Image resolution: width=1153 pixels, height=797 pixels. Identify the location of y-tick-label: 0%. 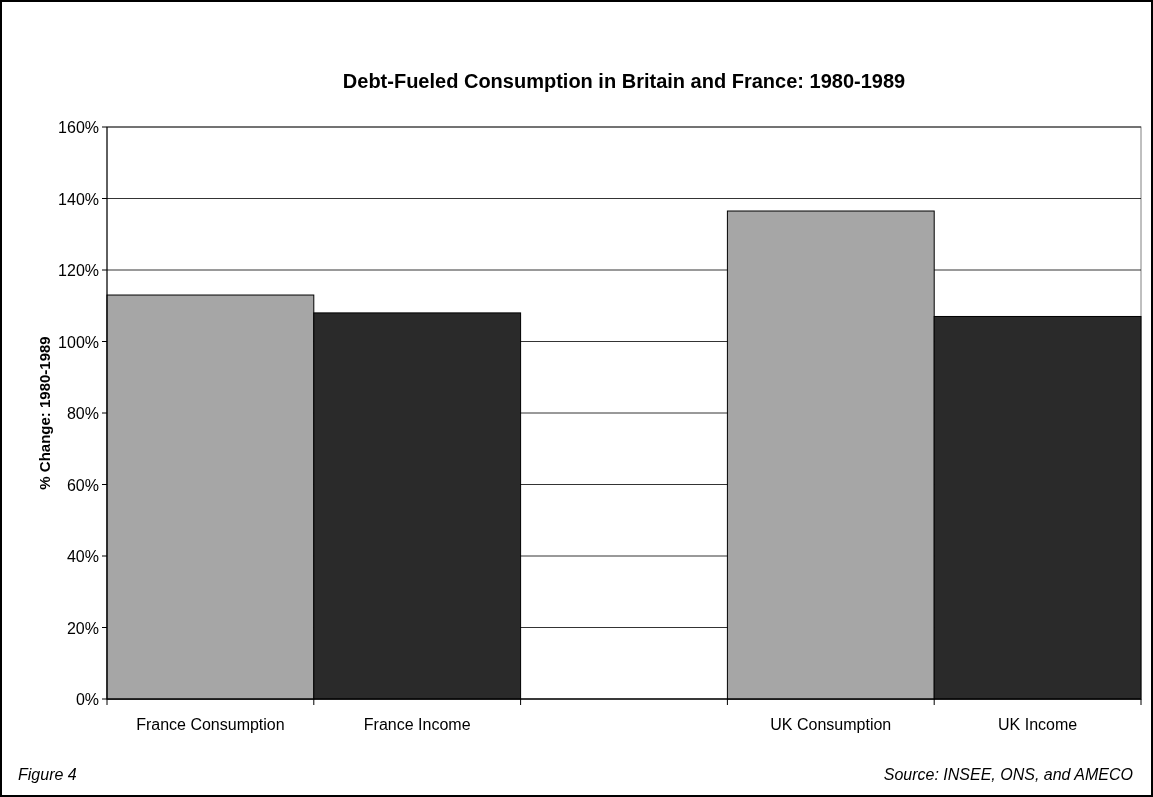
(87, 699).